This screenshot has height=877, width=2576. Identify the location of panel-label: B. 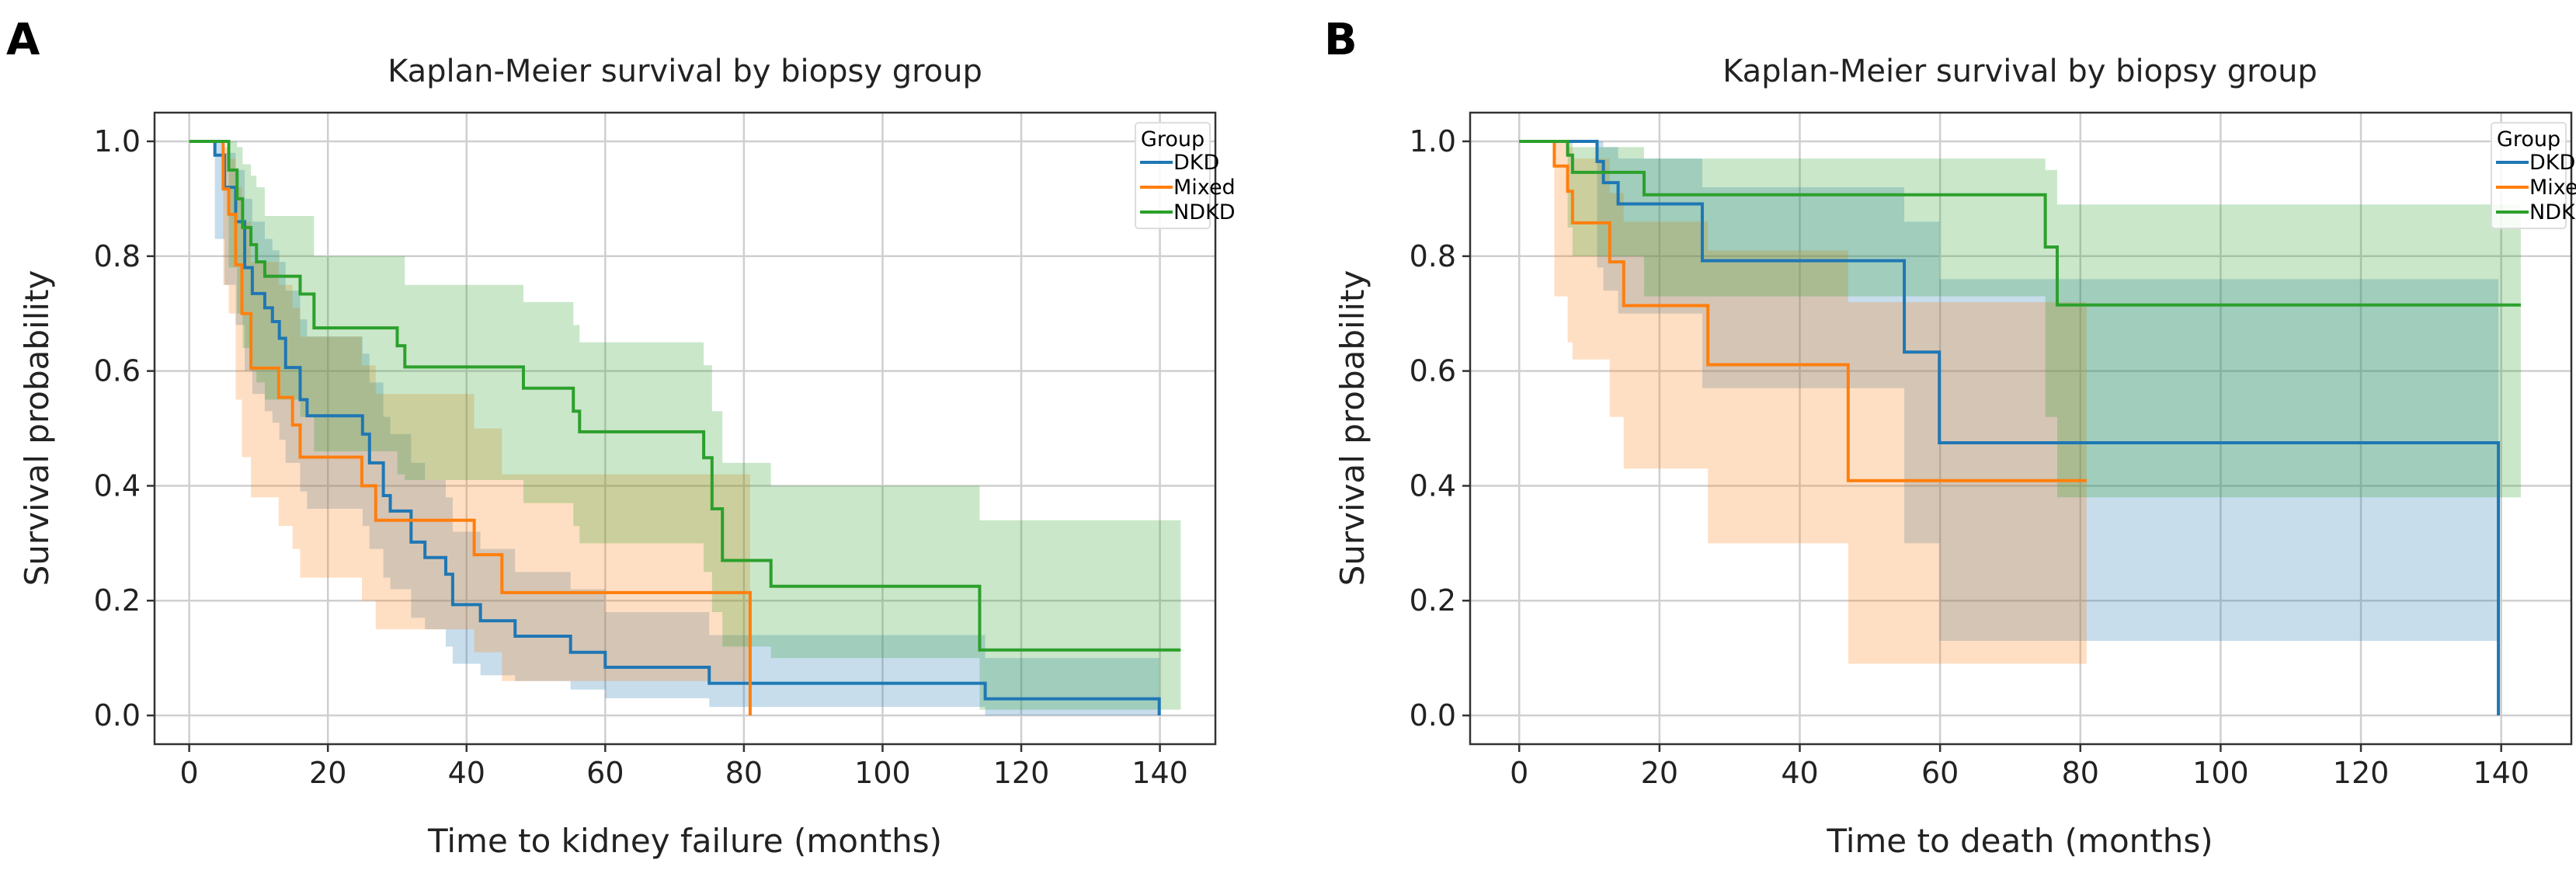
(1341, 40).